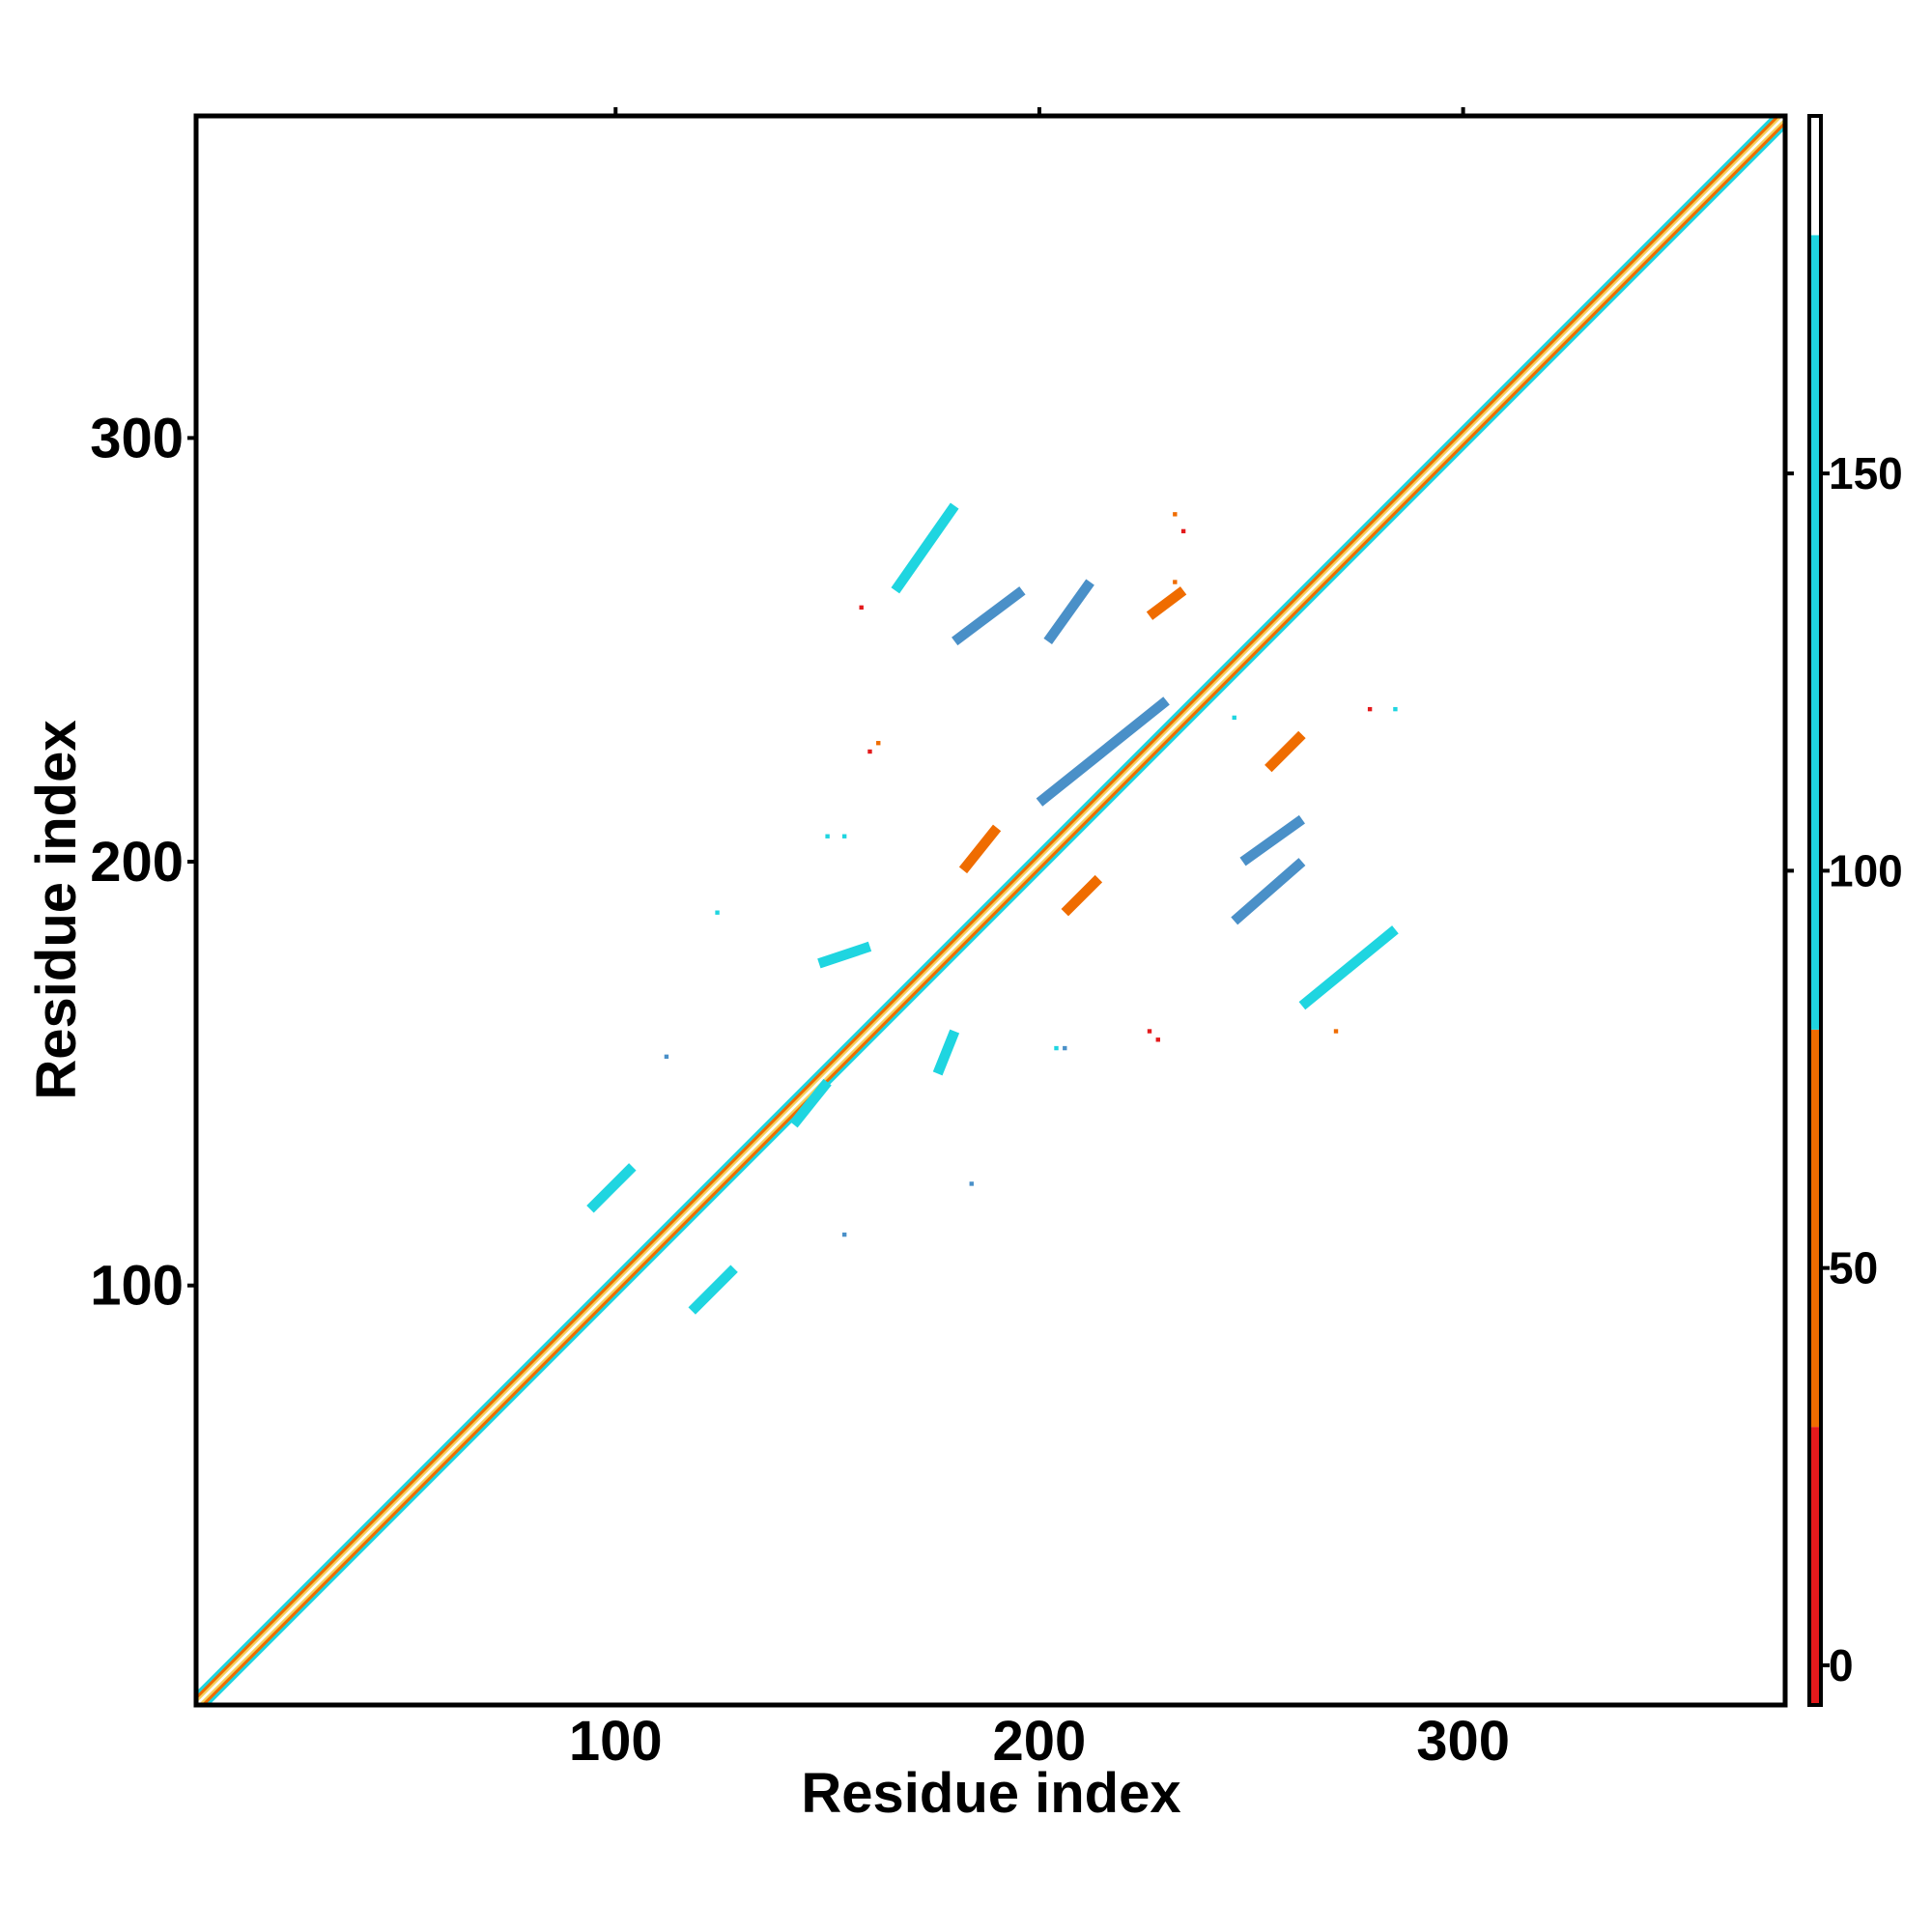 The width and height of the screenshot is (1932, 1932). I want to click on y-tick-label: 200, so click(137, 862).